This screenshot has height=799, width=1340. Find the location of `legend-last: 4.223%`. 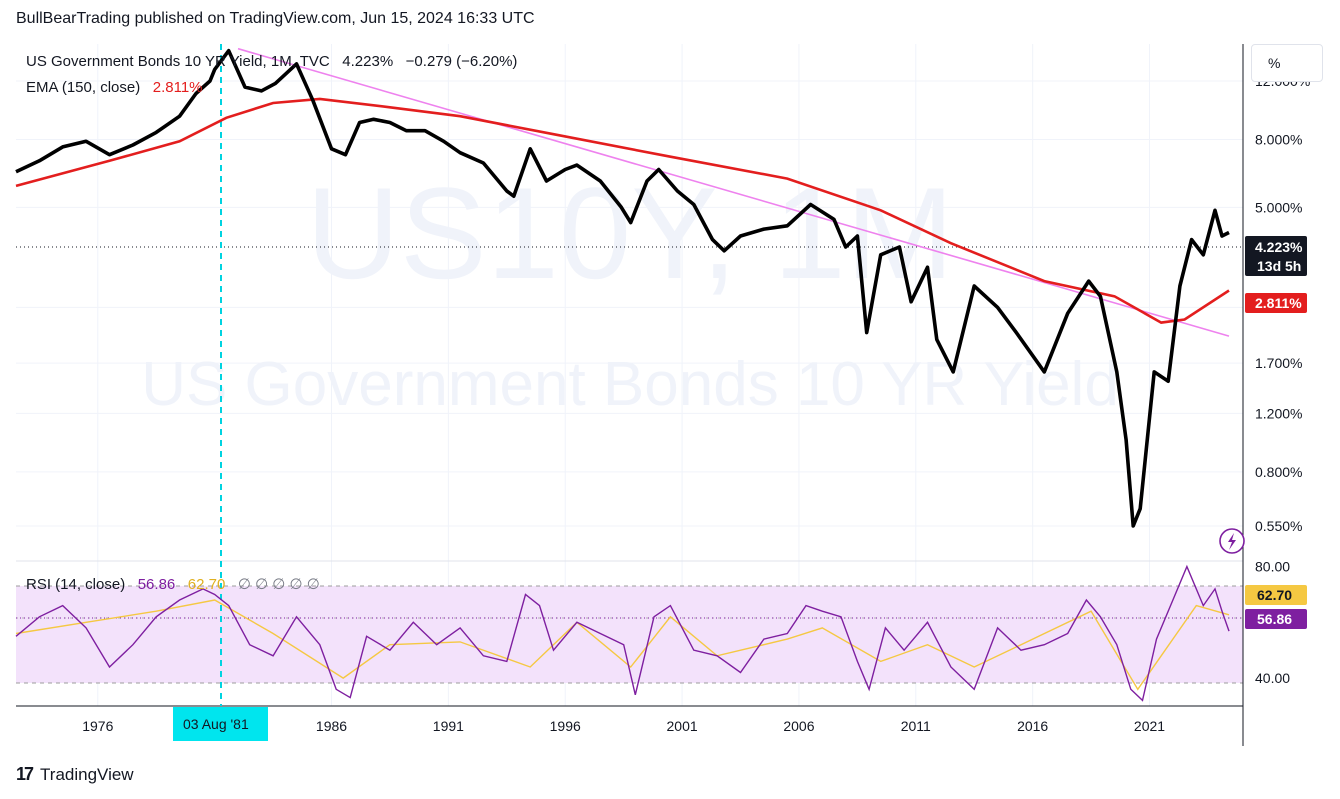

legend-last: 4.223% is located at coordinates (368, 61).